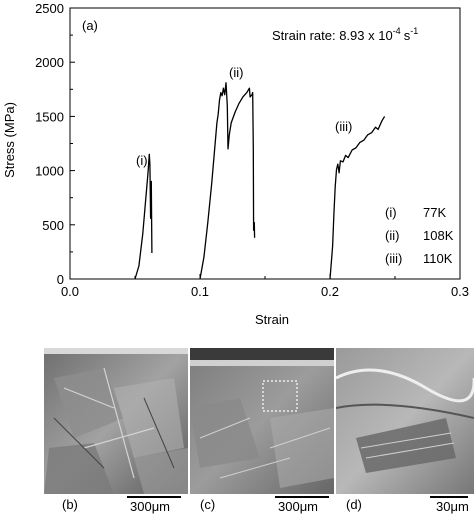 This screenshot has width=474, height=519. I want to click on scale-label-c: 300μm, so click(298, 506).